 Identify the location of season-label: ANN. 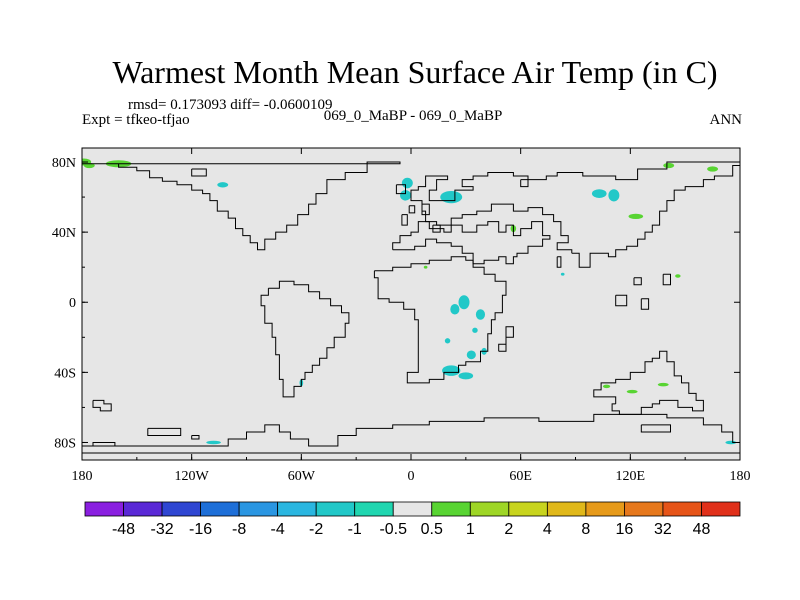
(726, 120).